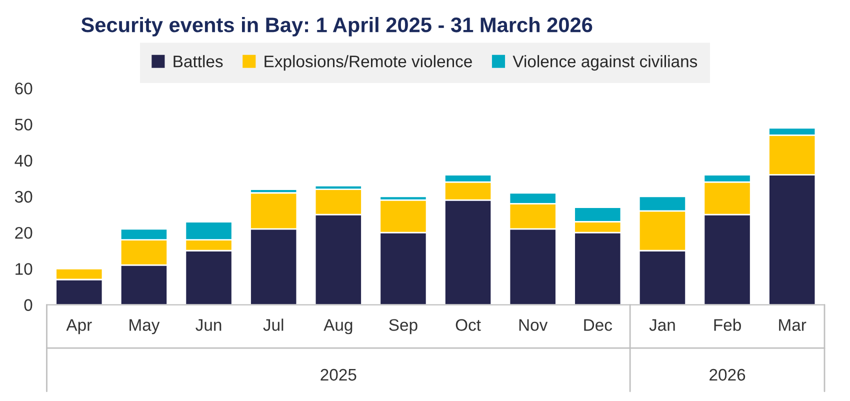 The height and width of the screenshot is (401, 850). Describe the element at coordinates (403, 326) in the screenshot. I see `x-tick-label: Sep` at that location.